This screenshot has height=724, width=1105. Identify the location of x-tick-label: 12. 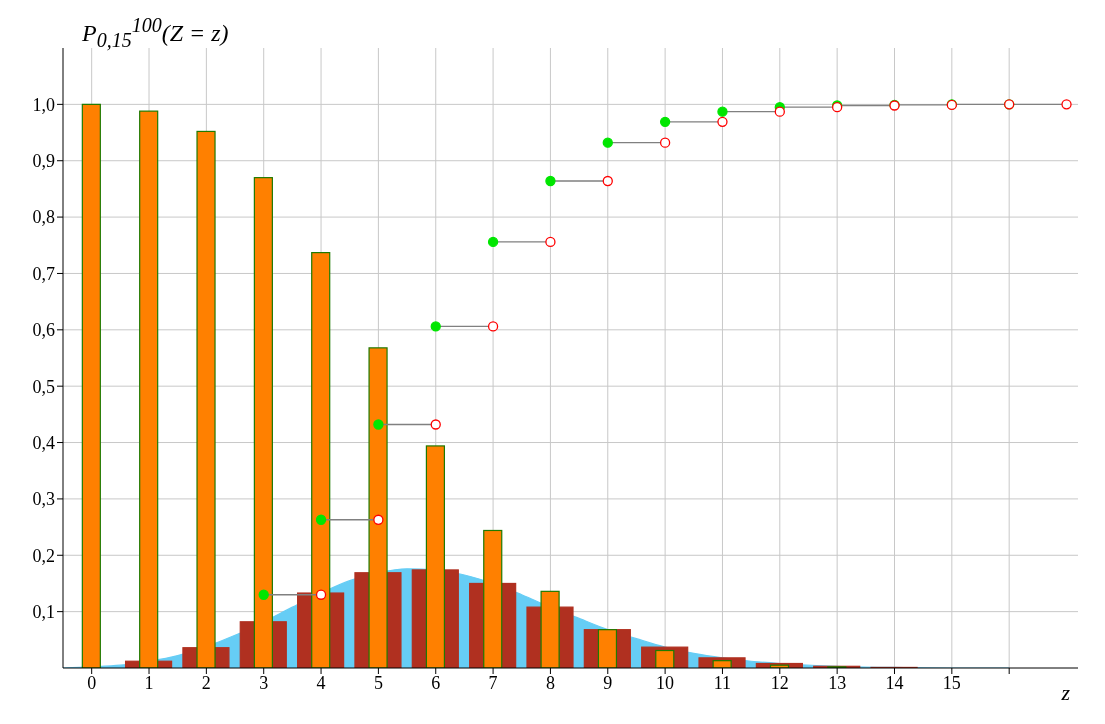
(779, 682).